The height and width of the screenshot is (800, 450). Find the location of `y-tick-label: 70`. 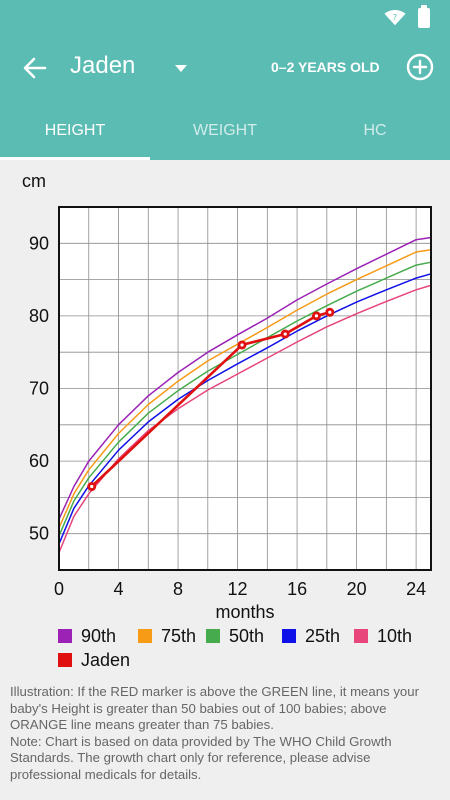

y-tick-label: 70 is located at coordinates (39, 389).